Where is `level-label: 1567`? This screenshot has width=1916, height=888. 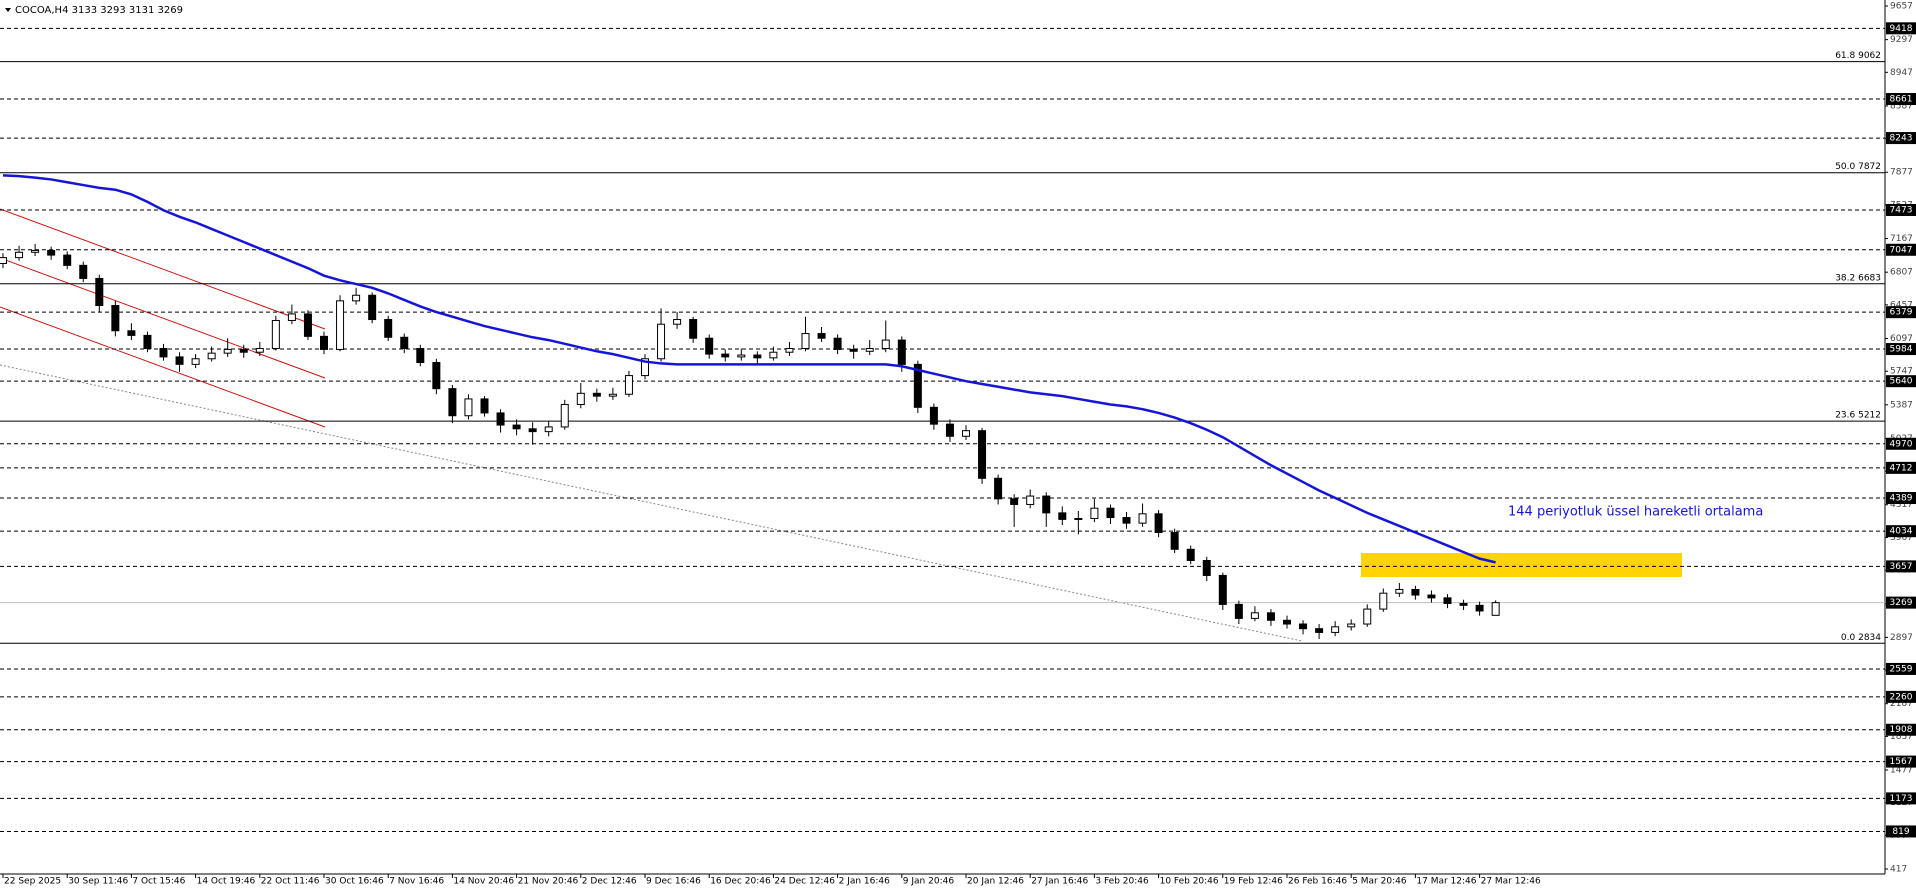 level-label: 1567 is located at coordinates (1901, 762).